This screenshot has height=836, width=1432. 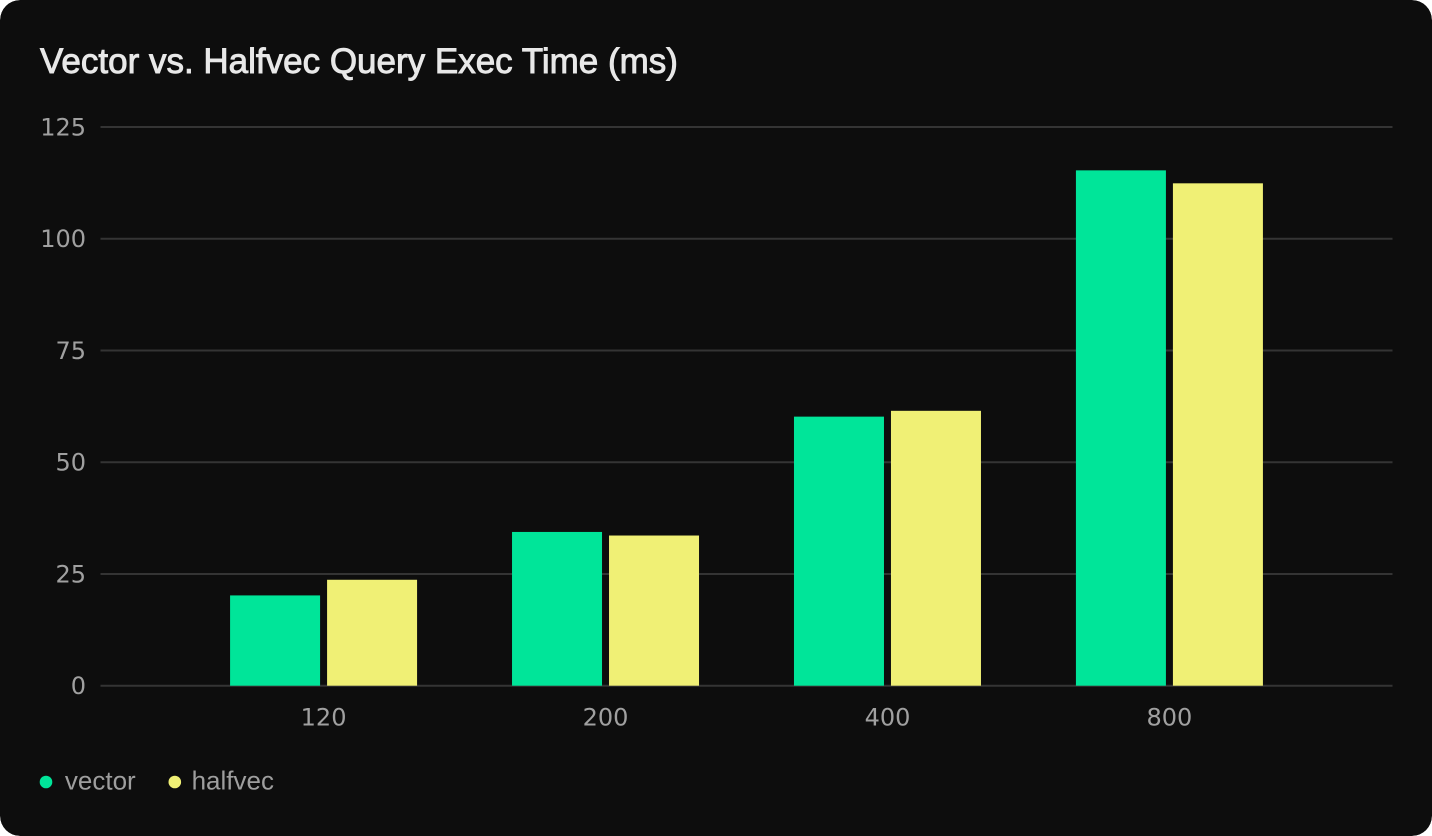 What do you see at coordinates (1170, 718) in the screenshot?
I see `x-tick-label-800: 800` at bounding box center [1170, 718].